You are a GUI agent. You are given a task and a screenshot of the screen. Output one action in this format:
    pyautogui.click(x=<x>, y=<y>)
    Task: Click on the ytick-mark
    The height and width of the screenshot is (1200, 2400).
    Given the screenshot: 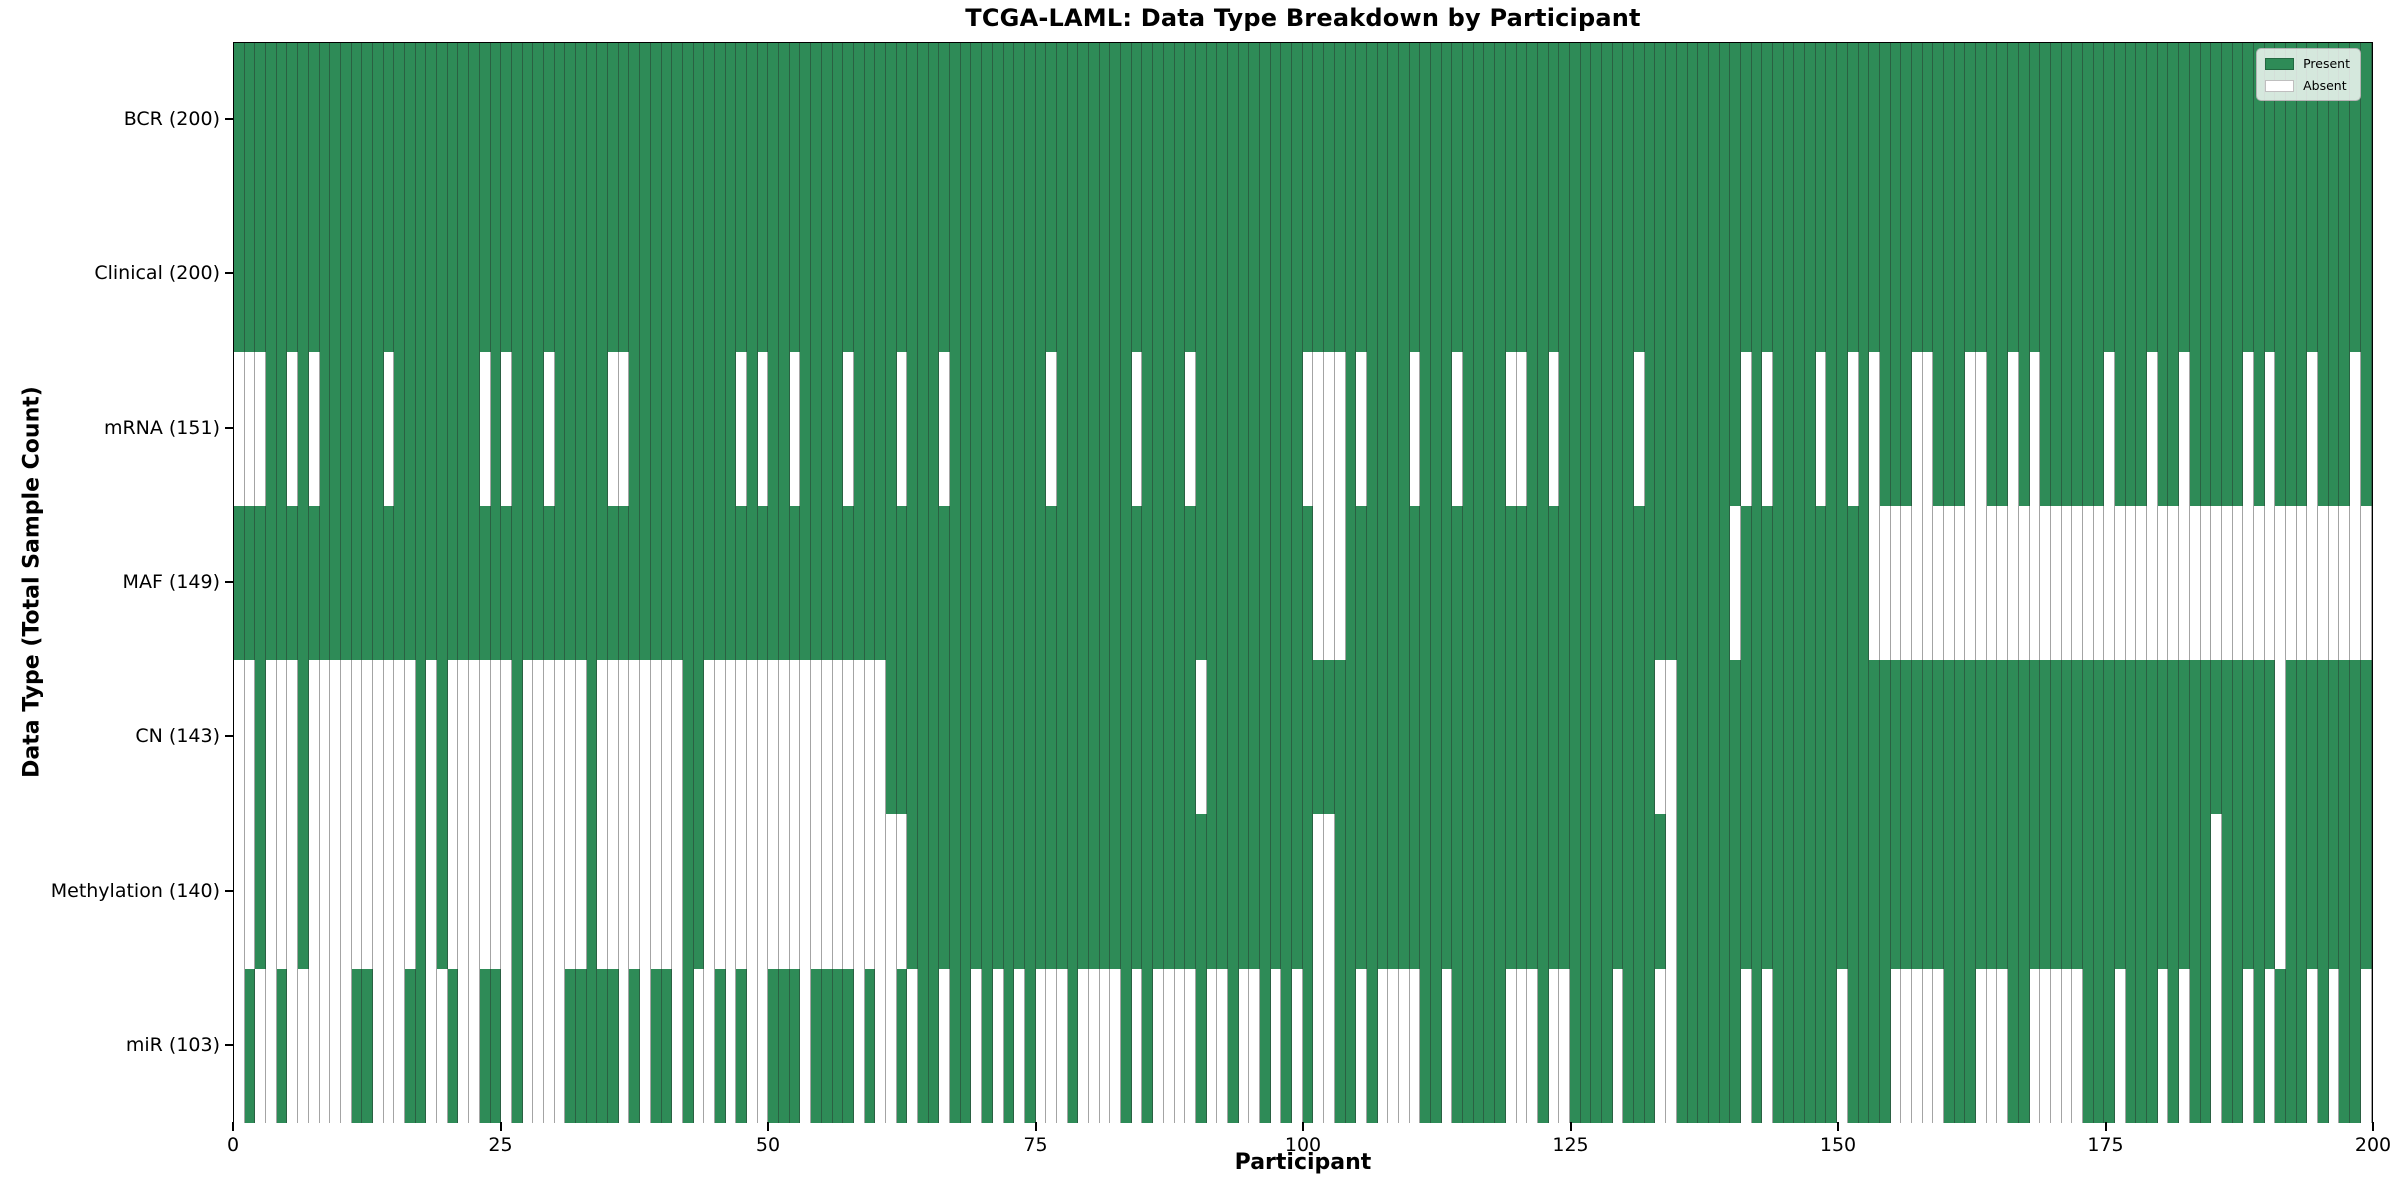 What is the action you would take?
    pyautogui.click(x=229, y=273)
    